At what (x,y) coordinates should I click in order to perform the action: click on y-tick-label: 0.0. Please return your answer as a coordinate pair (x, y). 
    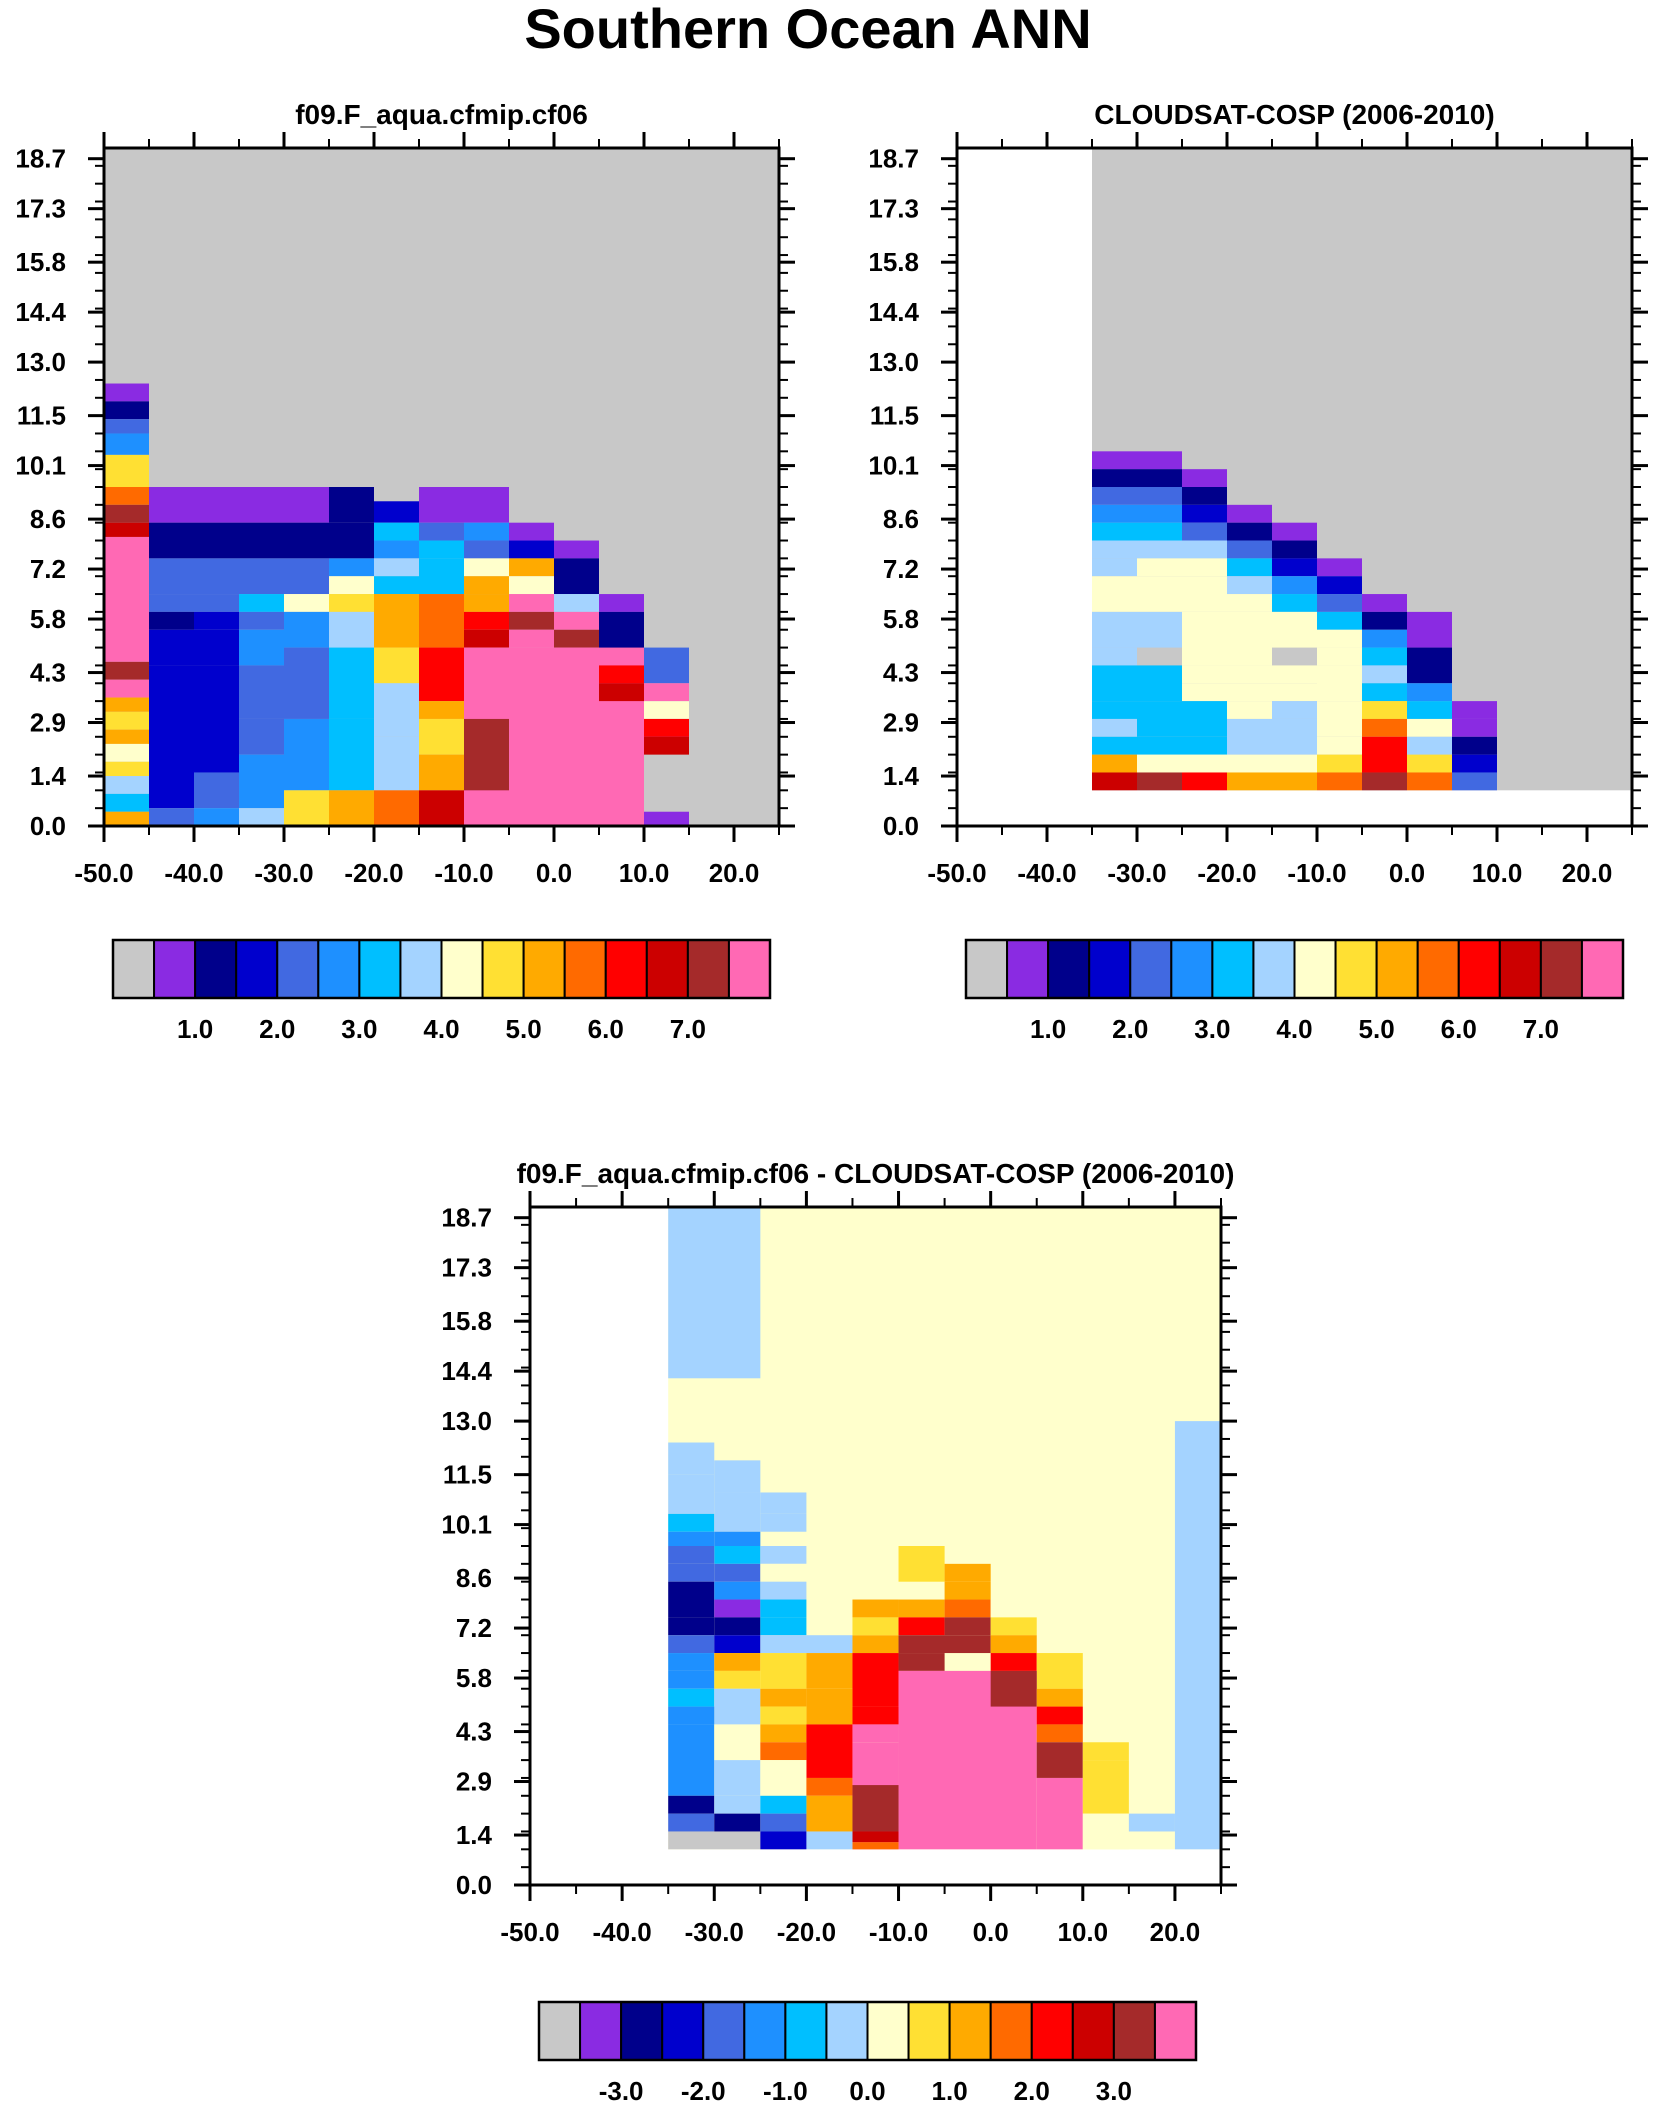
    Looking at the image, I should click on (901, 826).